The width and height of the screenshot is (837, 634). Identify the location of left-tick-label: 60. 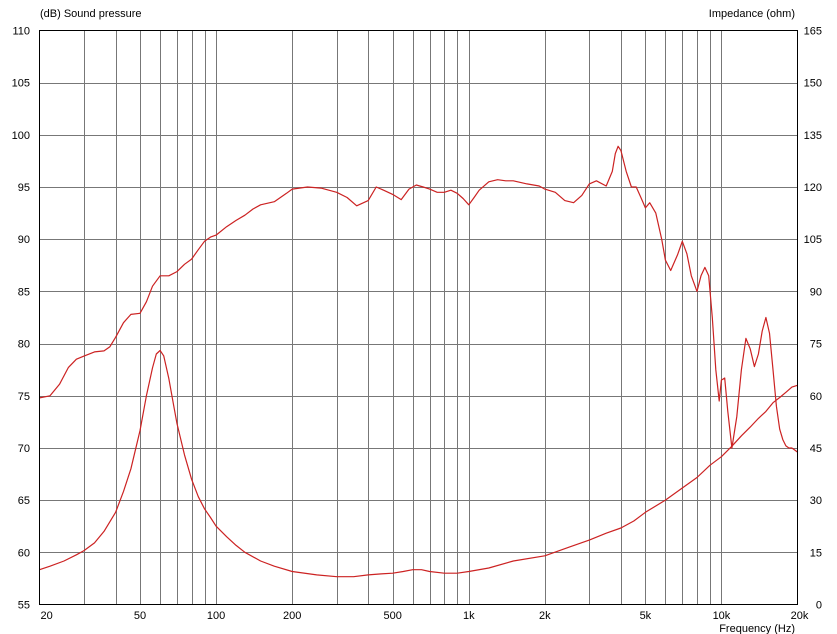
(24, 553).